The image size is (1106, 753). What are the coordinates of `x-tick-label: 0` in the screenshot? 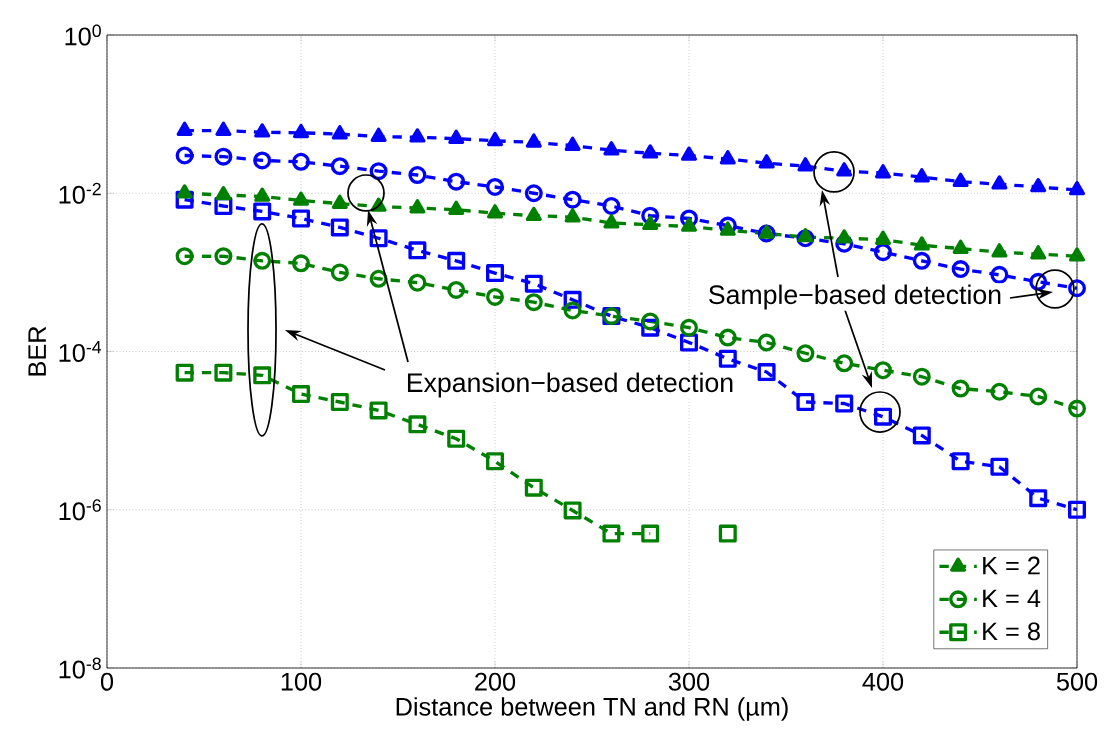 It's located at (107, 681).